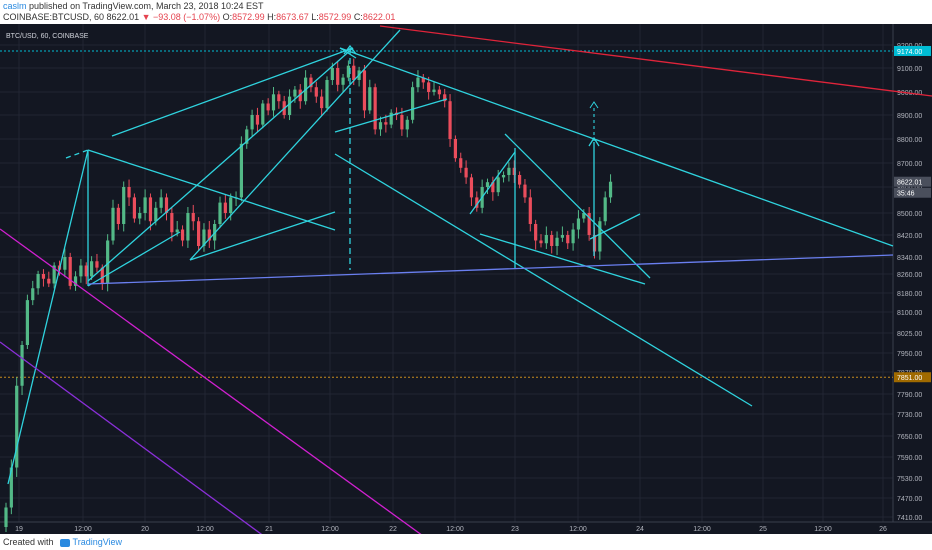  What do you see at coordinates (227, 17) in the screenshot?
I see `open-label: O:` at bounding box center [227, 17].